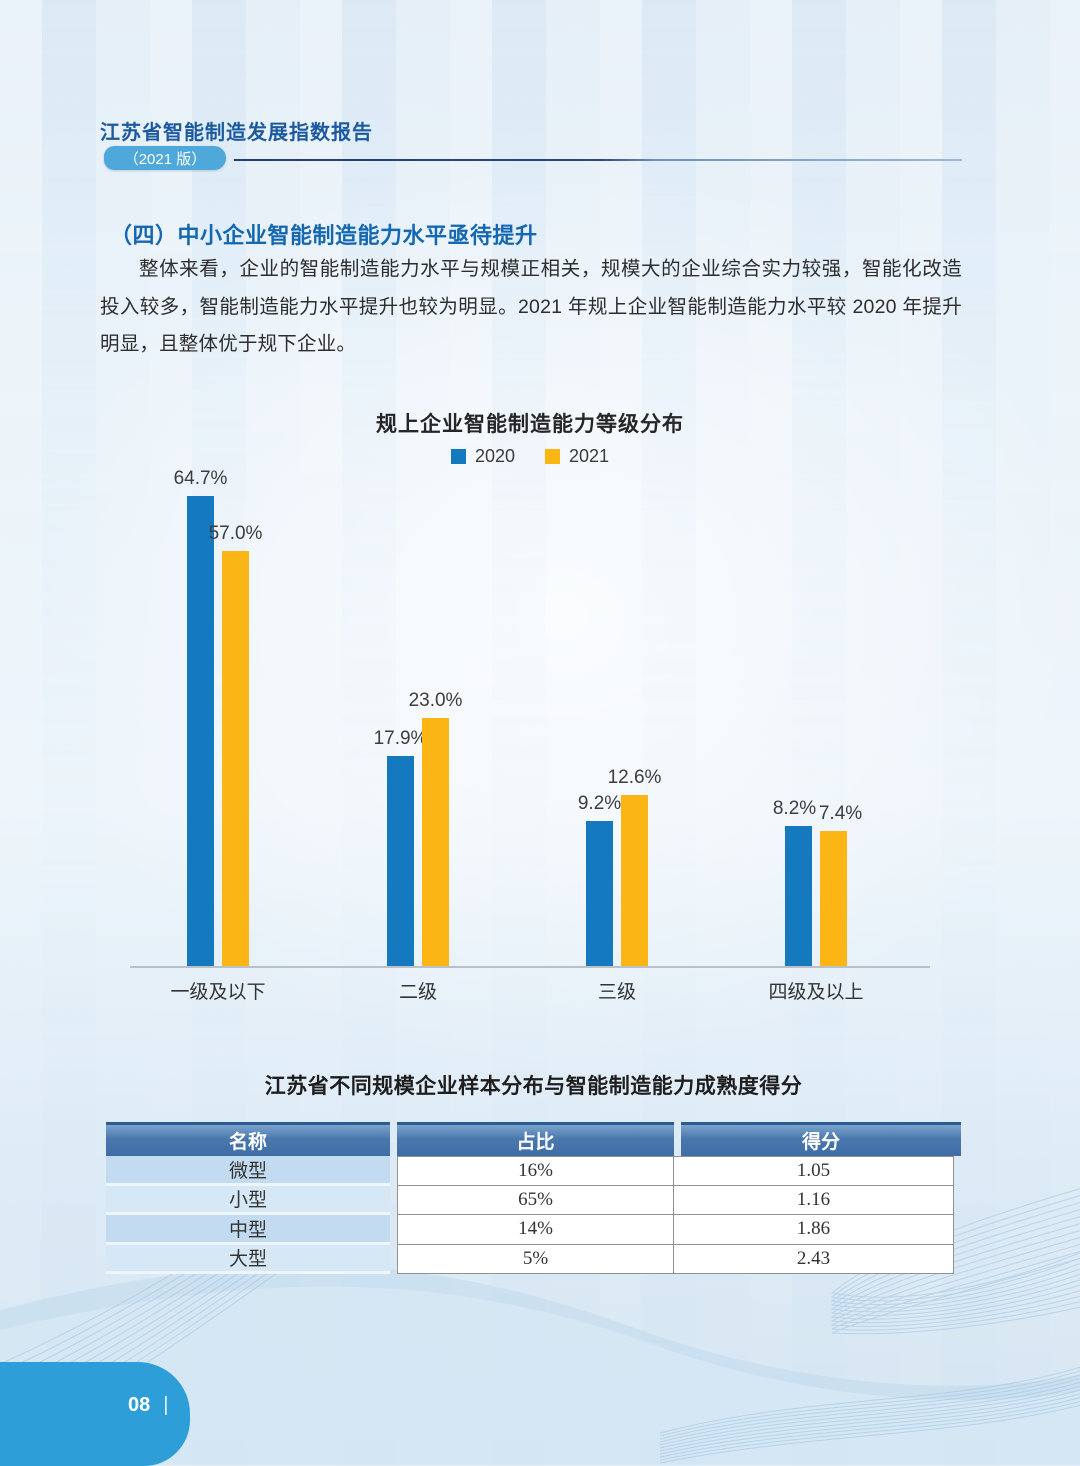 The width and height of the screenshot is (1080, 1466). I want to click on bar-group-2: 17.9% 23.0% 二级, so click(418, 736).